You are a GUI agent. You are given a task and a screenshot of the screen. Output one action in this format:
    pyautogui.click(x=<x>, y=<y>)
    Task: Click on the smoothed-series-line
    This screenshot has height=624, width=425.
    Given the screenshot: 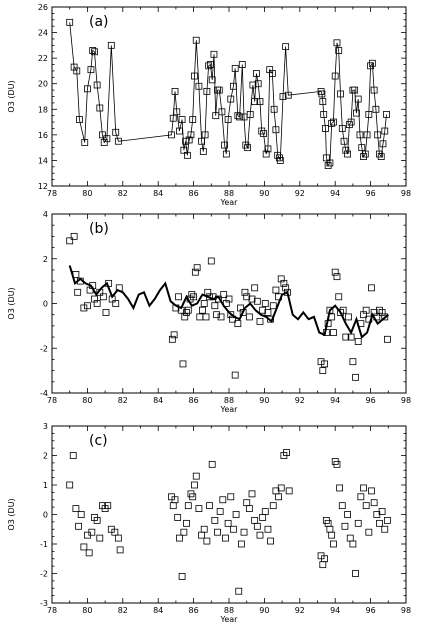 What is the action you would take?
    pyautogui.click(x=228, y=302)
    